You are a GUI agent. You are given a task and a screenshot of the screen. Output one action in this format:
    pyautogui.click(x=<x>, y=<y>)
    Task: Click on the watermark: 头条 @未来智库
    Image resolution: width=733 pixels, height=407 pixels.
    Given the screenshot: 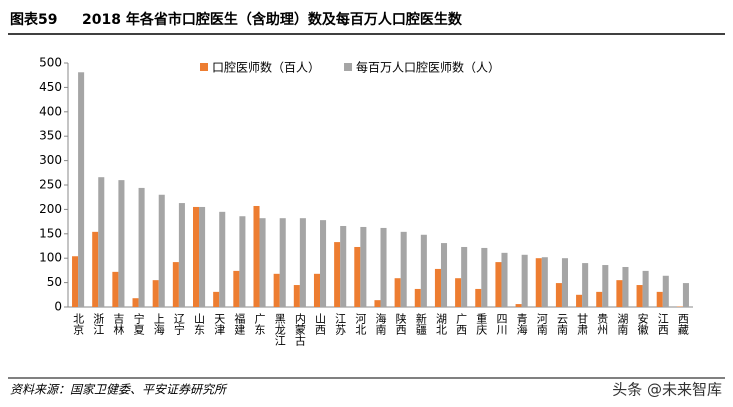 What is the action you would take?
    pyautogui.click(x=667, y=390)
    